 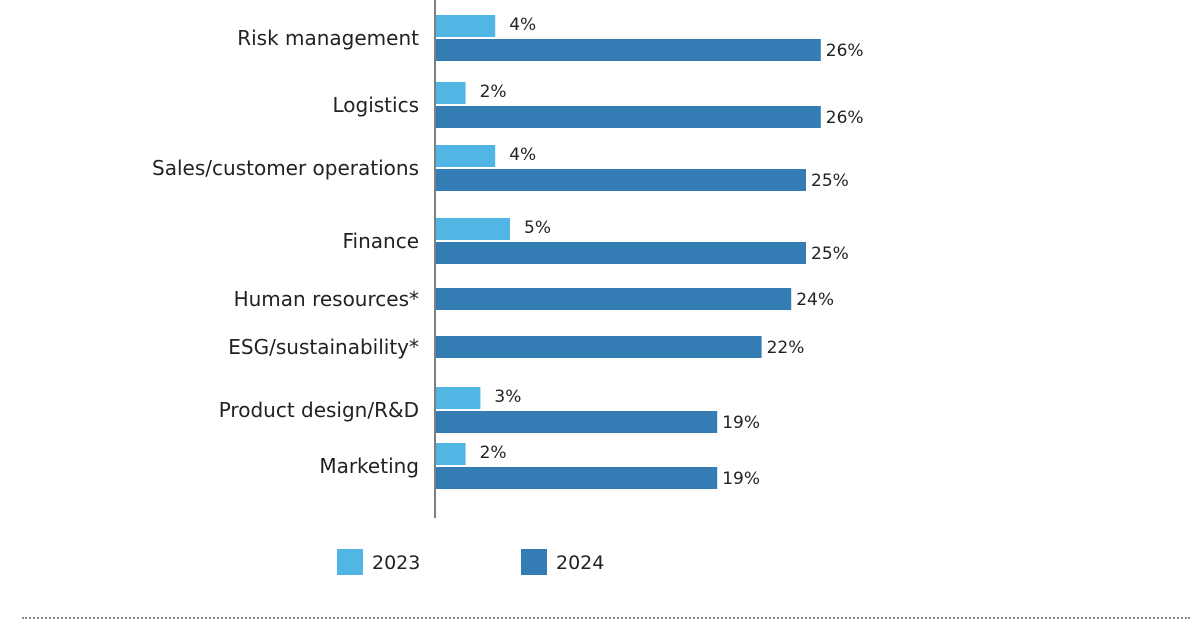 What do you see at coordinates (375, 105) in the screenshot?
I see `category-label-logistics: Logistics` at bounding box center [375, 105].